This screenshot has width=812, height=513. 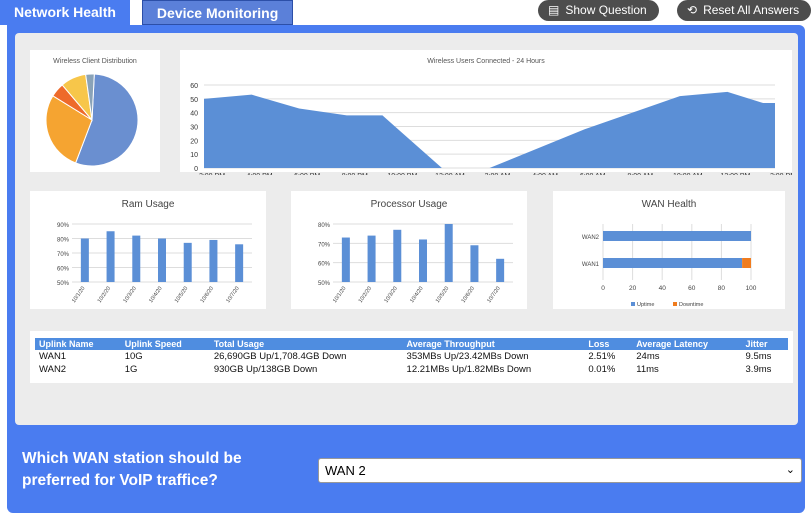 I want to click on table-cell: WAN2, so click(x=53, y=369).